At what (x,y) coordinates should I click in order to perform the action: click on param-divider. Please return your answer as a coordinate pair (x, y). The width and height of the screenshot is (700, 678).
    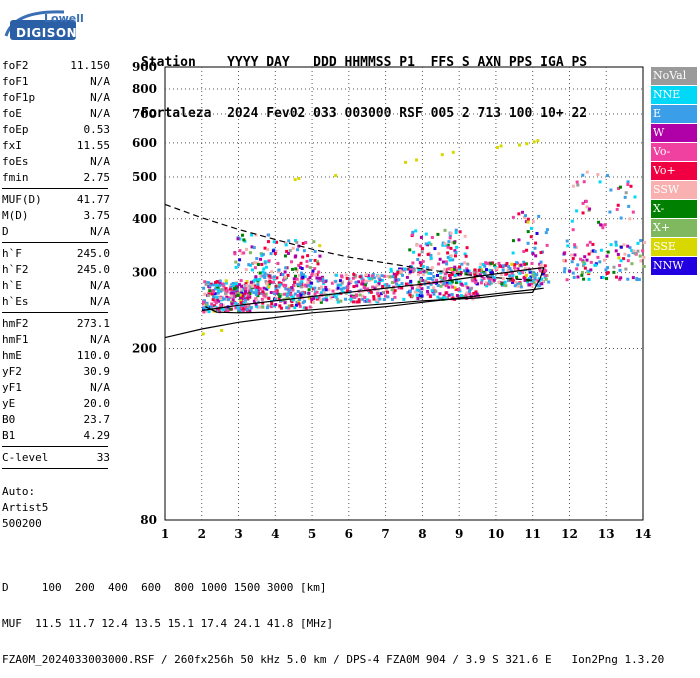
    Looking at the image, I should click on (55, 446).